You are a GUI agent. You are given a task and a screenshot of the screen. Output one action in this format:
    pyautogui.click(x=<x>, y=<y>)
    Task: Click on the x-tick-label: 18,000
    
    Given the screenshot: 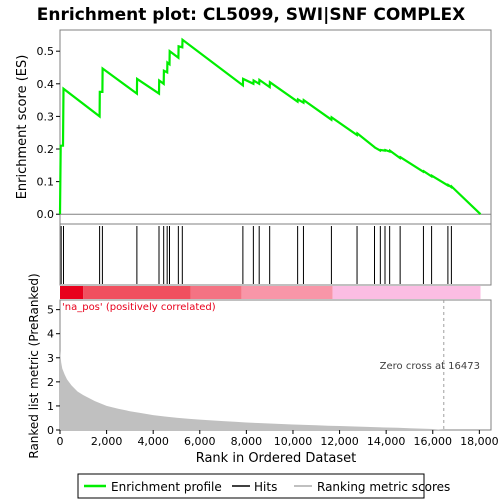 What is the action you would take?
    pyautogui.click(x=479, y=441)
    